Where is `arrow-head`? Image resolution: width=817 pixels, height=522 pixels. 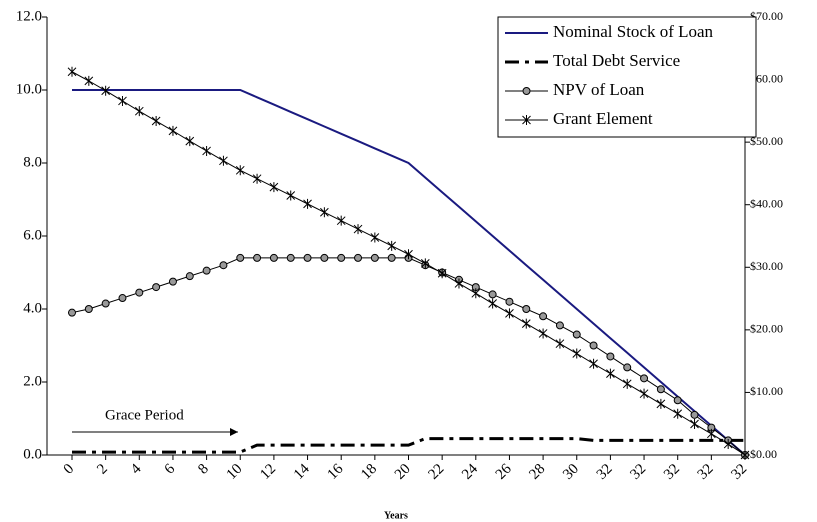 arrow-head is located at coordinates (234, 432).